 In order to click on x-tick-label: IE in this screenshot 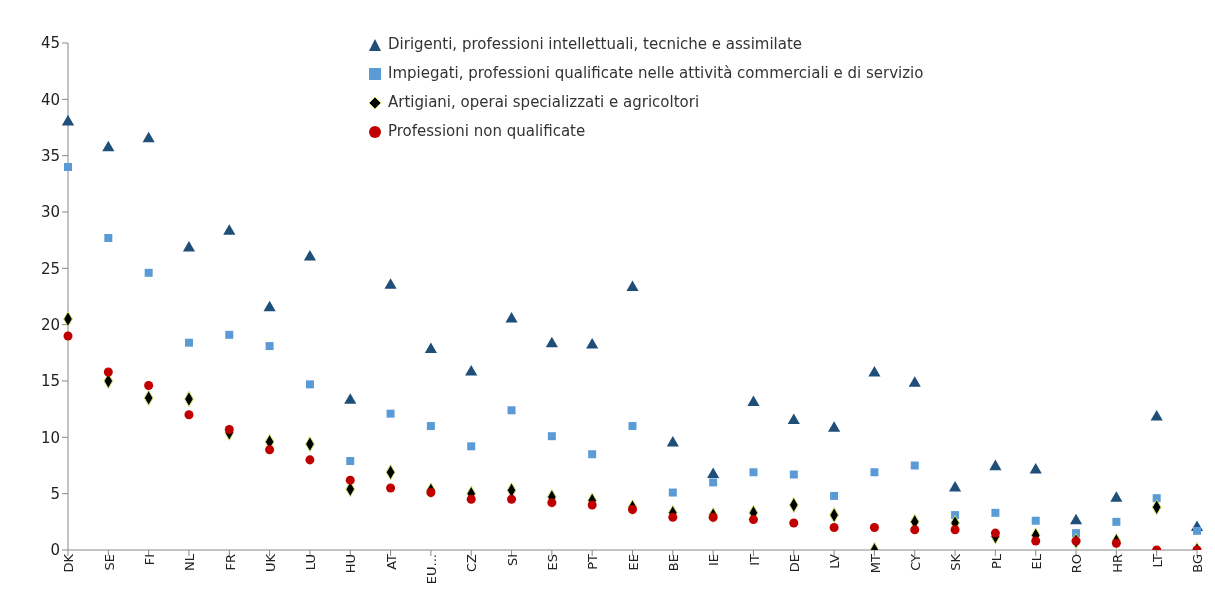, I will do `click(714, 560)`.